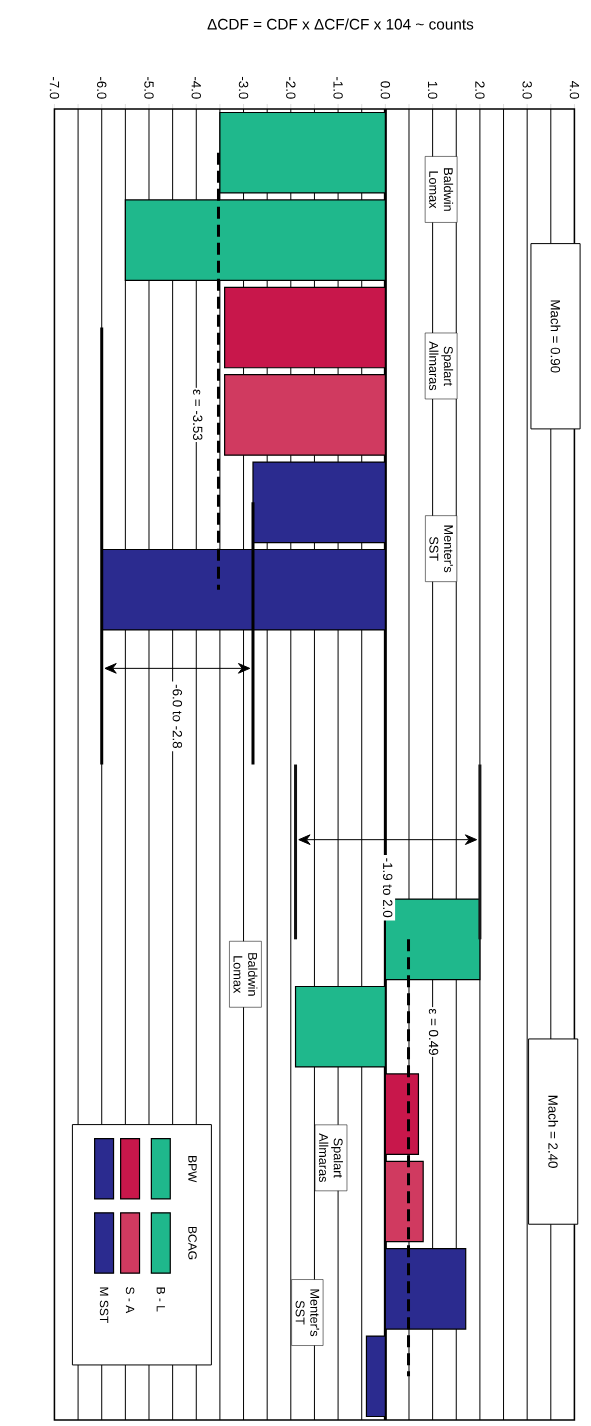 This screenshot has width=591, height=1426. Describe the element at coordinates (479, 90) in the screenshot. I see `x-tick-label: 2.0` at that location.